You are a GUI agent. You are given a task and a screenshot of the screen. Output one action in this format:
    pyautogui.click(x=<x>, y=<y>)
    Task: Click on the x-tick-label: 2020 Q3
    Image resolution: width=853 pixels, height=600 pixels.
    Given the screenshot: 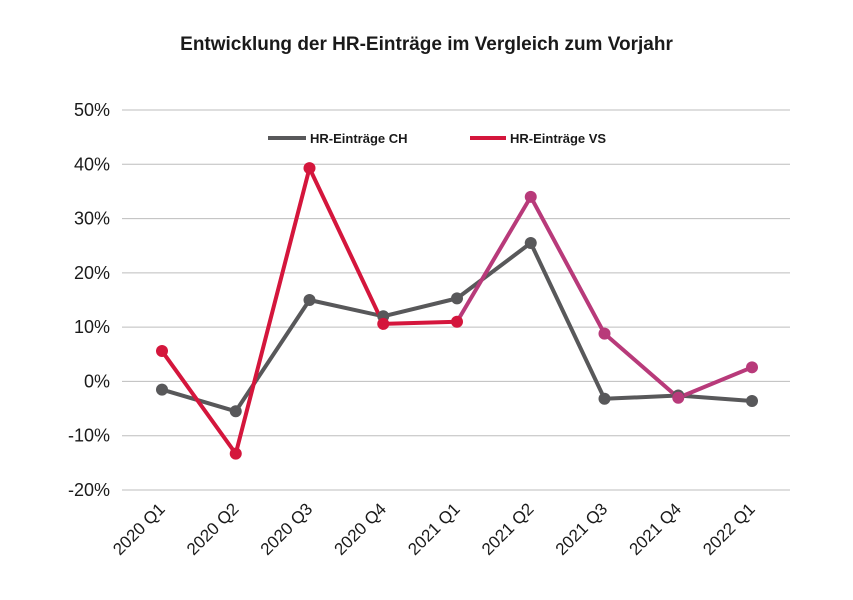 What is the action you would take?
    pyautogui.click(x=287, y=529)
    